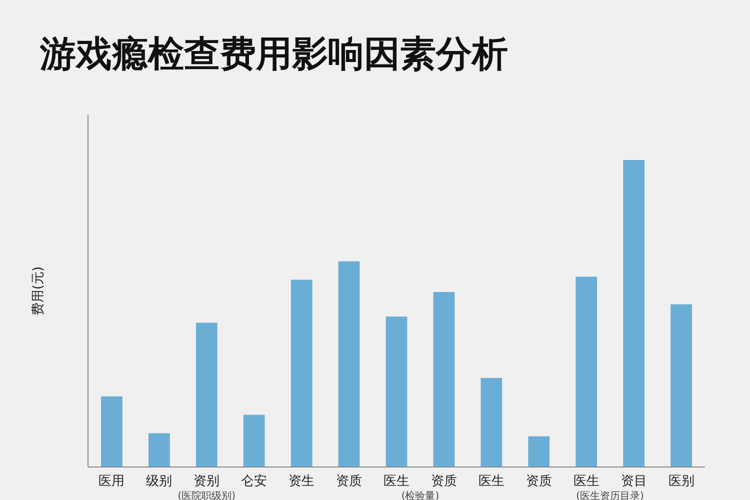 This screenshot has height=500, width=750. What do you see at coordinates (111, 481) in the screenshot?
I see `x-tick-label: 医用` at bounding box center [111, 481].